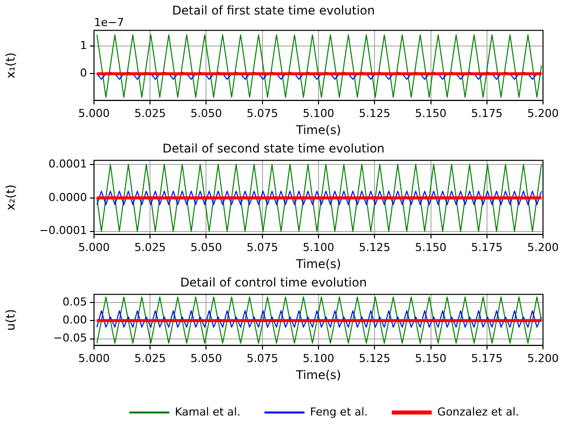 Image resolution: width=573 pixels, height=428 pixels. Describe the element at coordinates (10, 320) in the screenshot. I see `y-axis-title: u(t)` at that location.